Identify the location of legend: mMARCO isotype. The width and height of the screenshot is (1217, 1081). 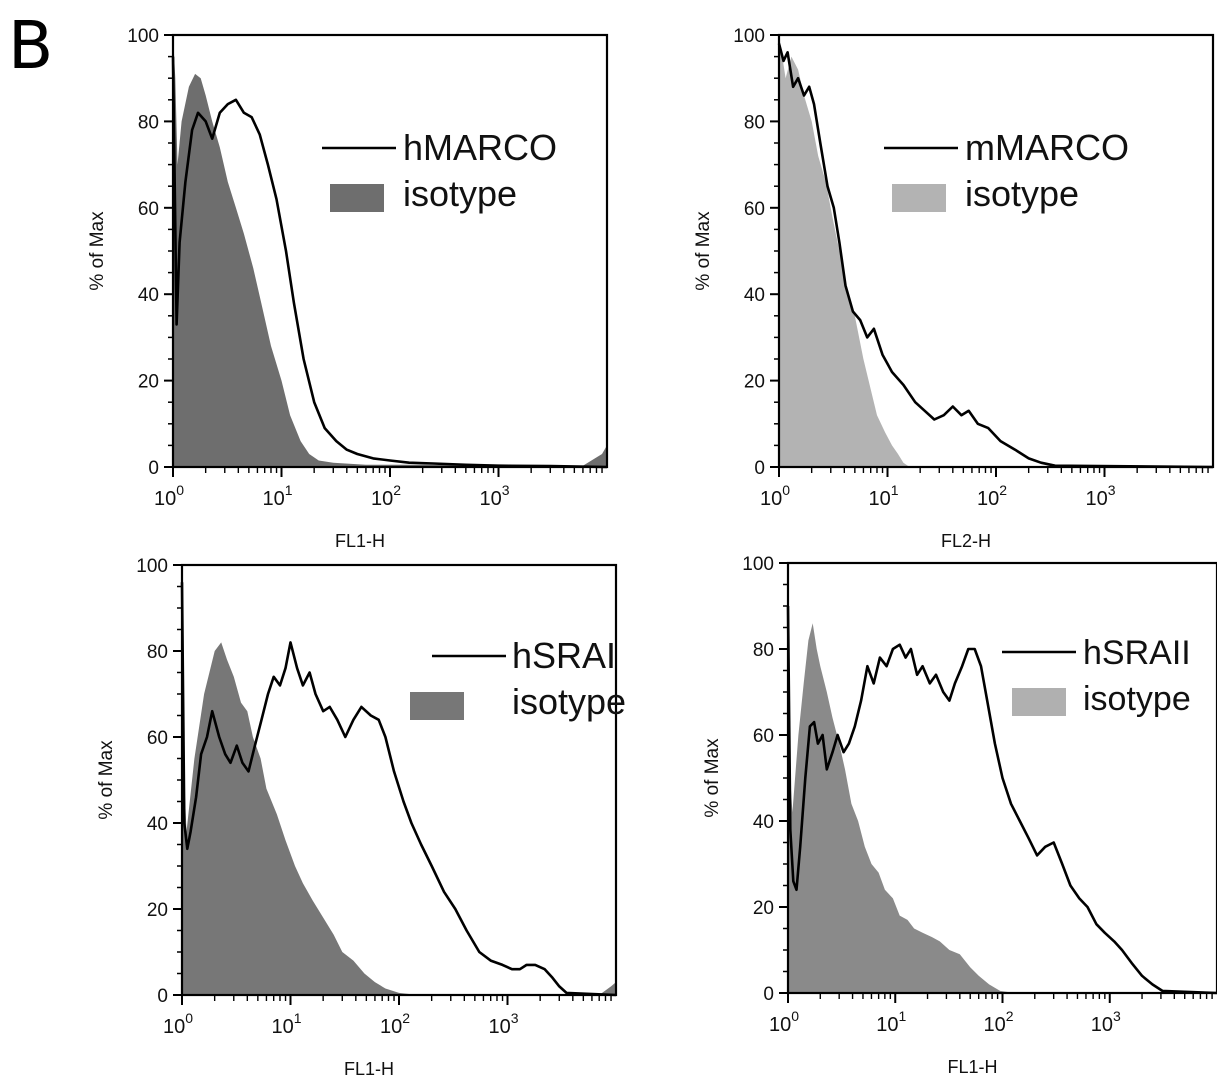
(1006, 170).